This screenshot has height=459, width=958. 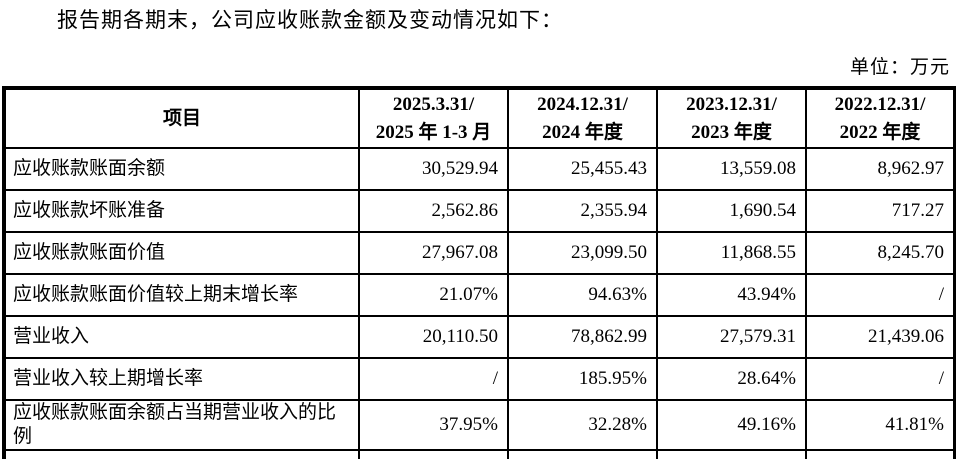 What do you see at coordinates (880, 253) in the screenshot?
I see `value-cell: 8,245.70` at bounding box center [880, 253].